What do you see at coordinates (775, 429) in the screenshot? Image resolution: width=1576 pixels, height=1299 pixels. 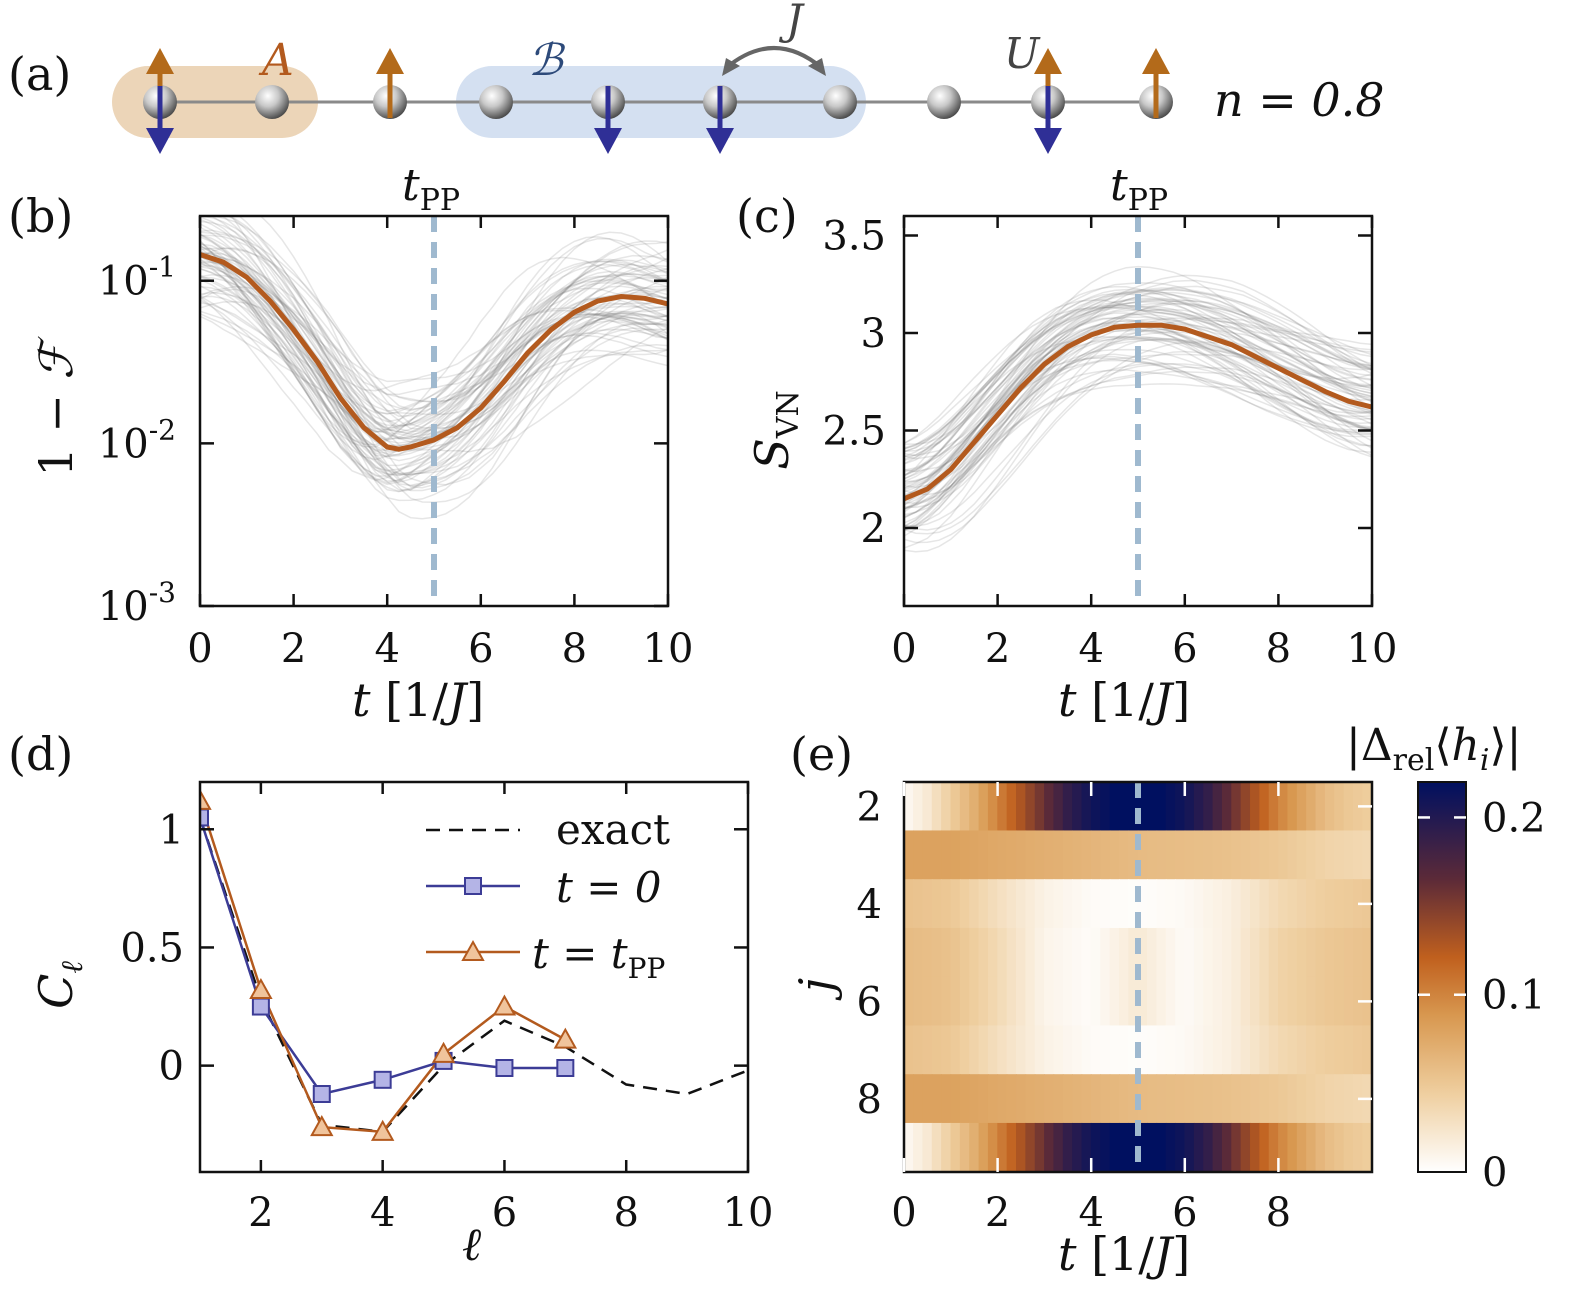 I see `panel-c-ylabel: SVN` at bounding box center [775, 429].